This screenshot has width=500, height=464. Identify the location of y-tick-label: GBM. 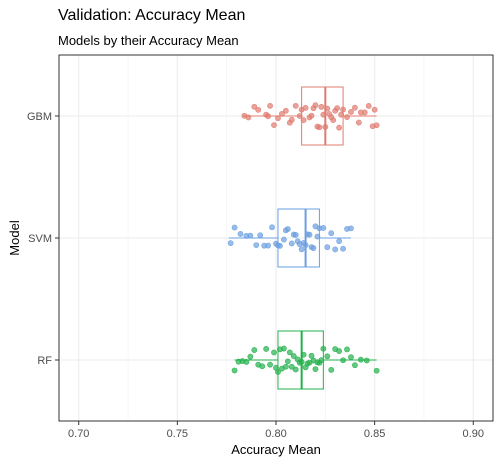
(39, 117).